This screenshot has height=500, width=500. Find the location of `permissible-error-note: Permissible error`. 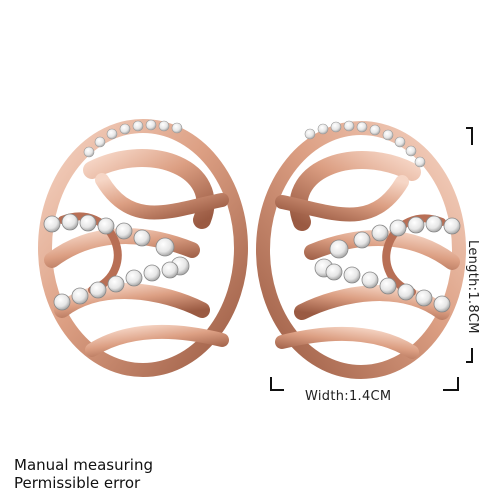

permissible-error-note: Permissible error is located at coordinates (77, 483).